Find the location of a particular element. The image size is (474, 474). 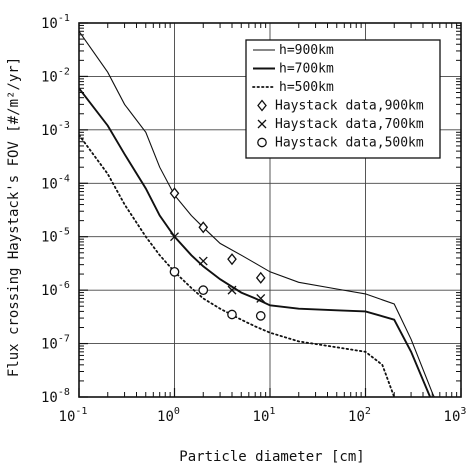

y-tick-label: 10⁻⁷ is located at coordinates (55, 343).